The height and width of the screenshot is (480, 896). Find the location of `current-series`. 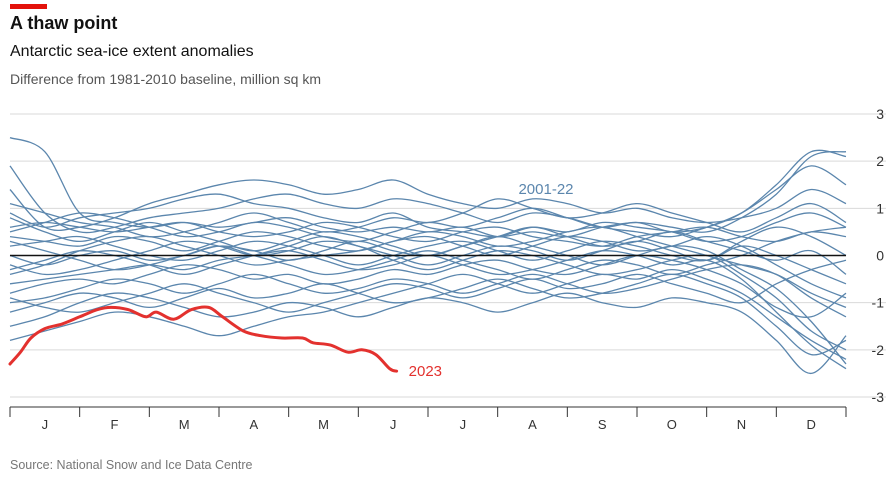

current-series is located at coordinates (203, 339).